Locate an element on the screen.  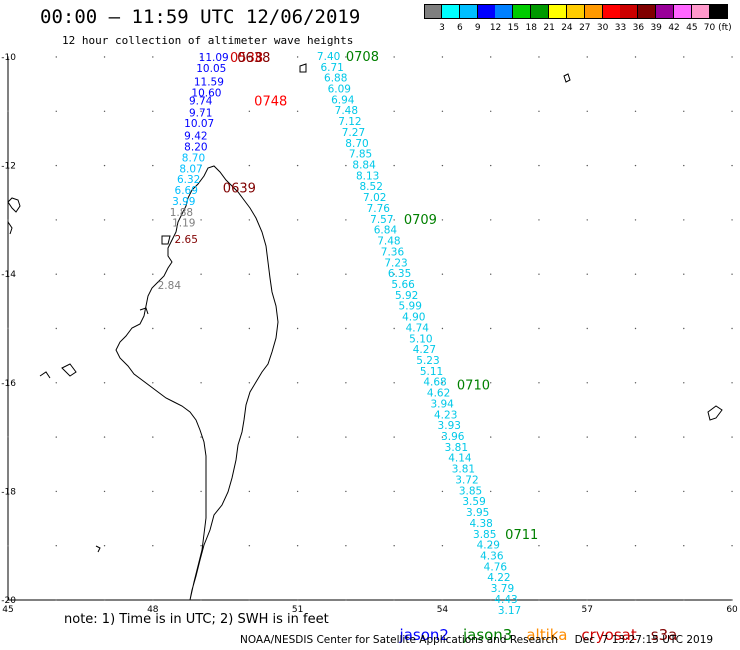
wave-height-label: 3.85 is located at coordinates (470, 491).